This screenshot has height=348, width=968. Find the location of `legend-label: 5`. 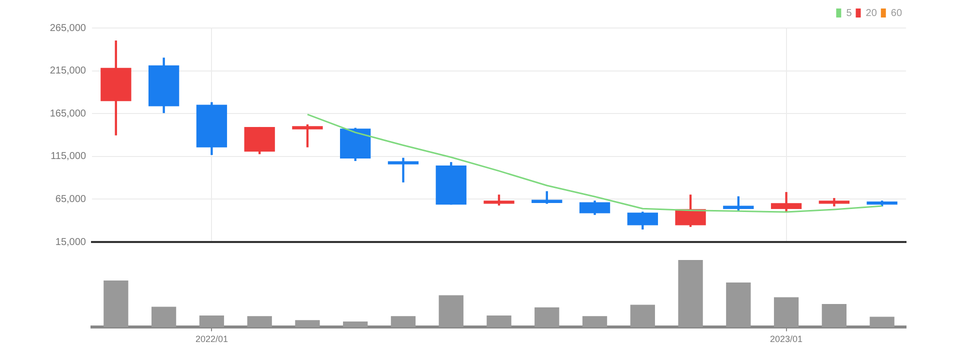

legend-label: 5 is located at coordinates (849, 13).